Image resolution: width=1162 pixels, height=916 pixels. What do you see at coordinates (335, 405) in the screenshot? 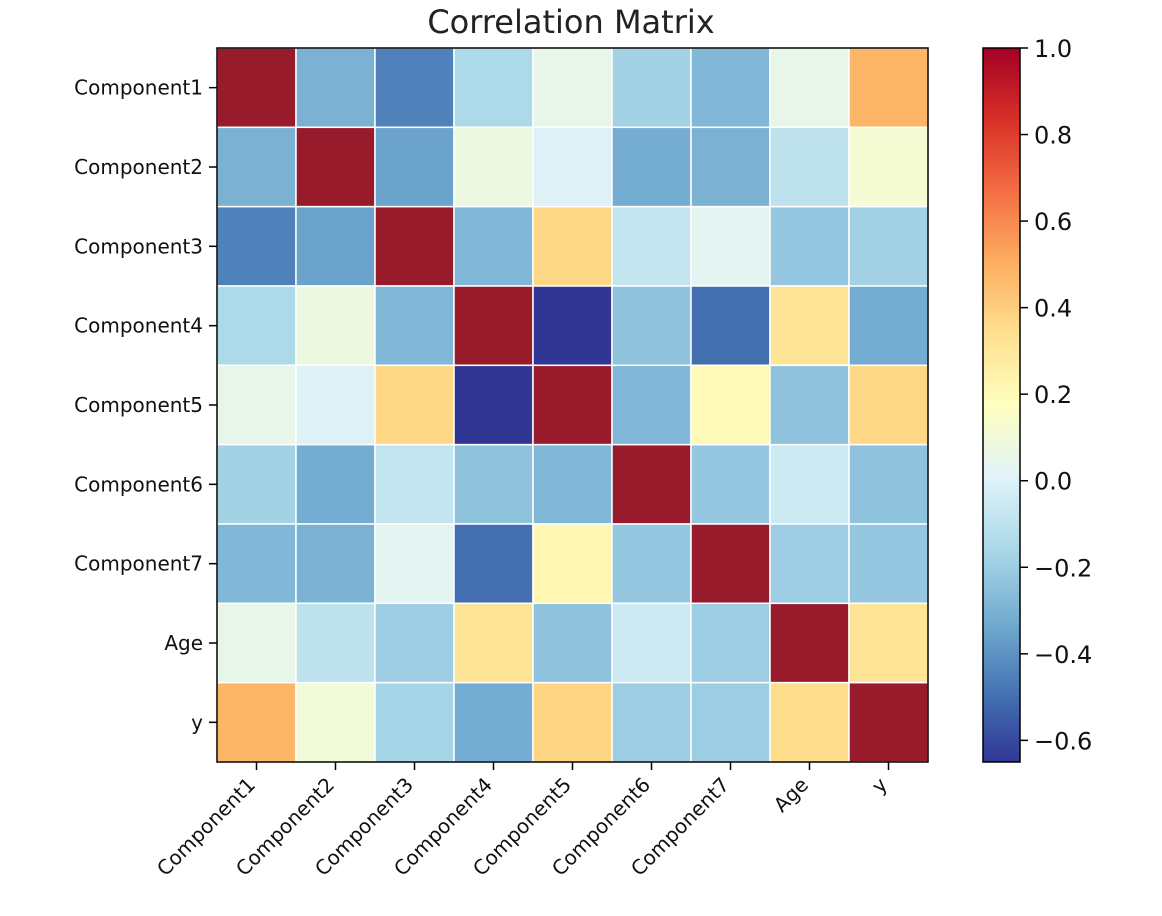
I see `heatmap-cell-Component5-Component2` at bounding box center [335, 405].